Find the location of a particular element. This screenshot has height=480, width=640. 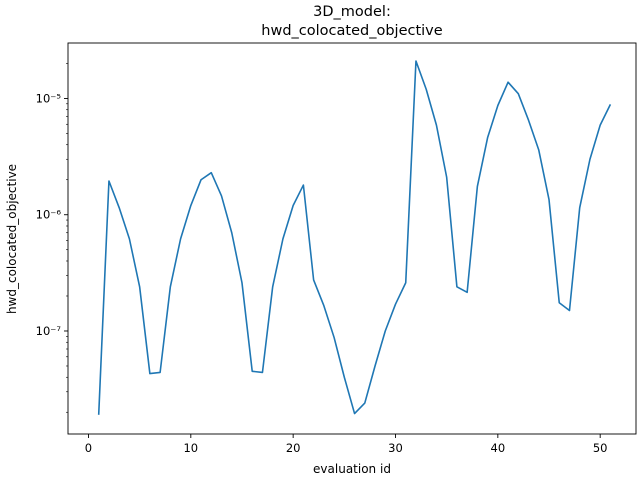

x-tick-label: 50 is located at coordinates (600, 448).